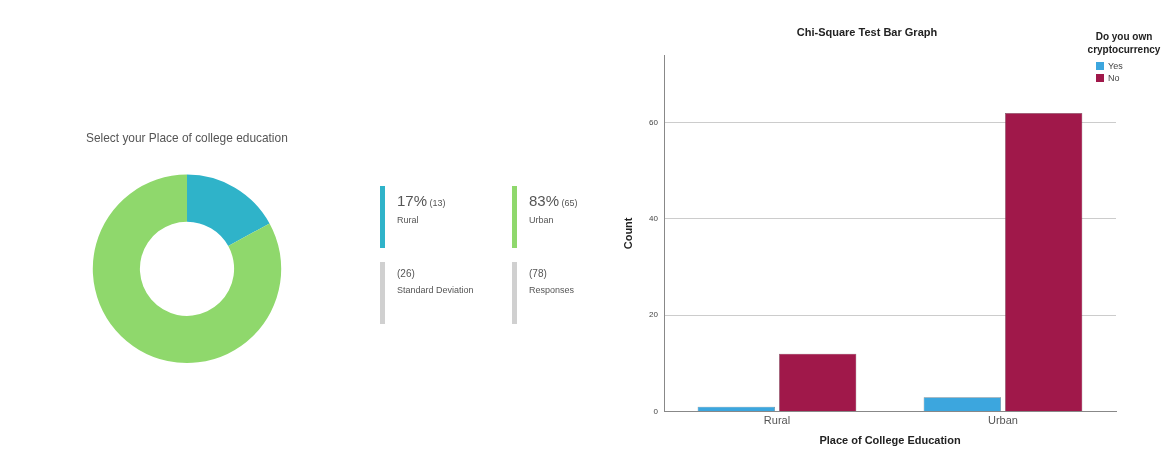 The height and width of the screenshot is (454, 1176). What do you see at coordinates (542, 220) in the screenshot?
I see `legend-label: Urban` at bounding box center [542, 220].